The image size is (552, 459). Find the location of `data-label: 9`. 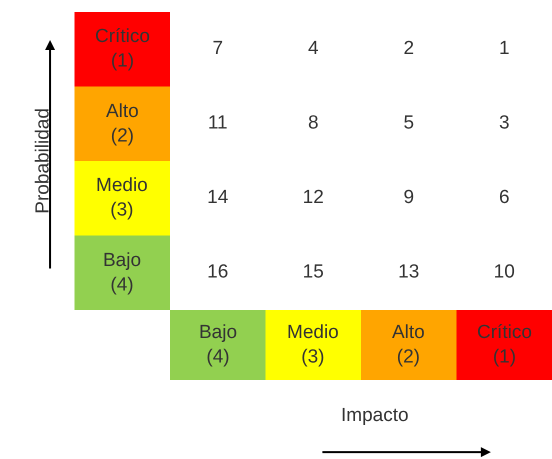

data-label: 9 is located at coordinates (408, 197).